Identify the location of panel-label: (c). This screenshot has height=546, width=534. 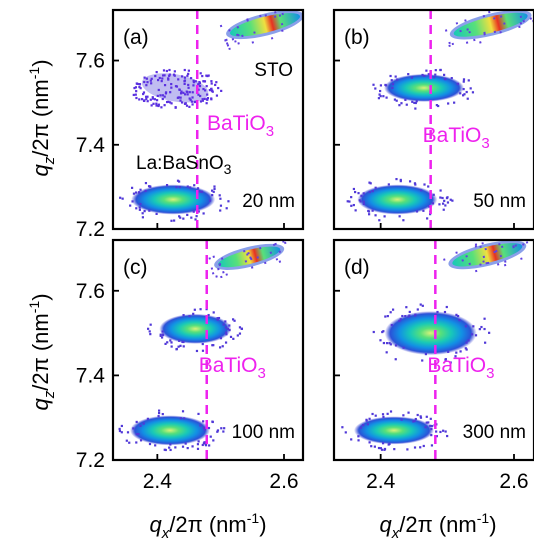
(135, 267).